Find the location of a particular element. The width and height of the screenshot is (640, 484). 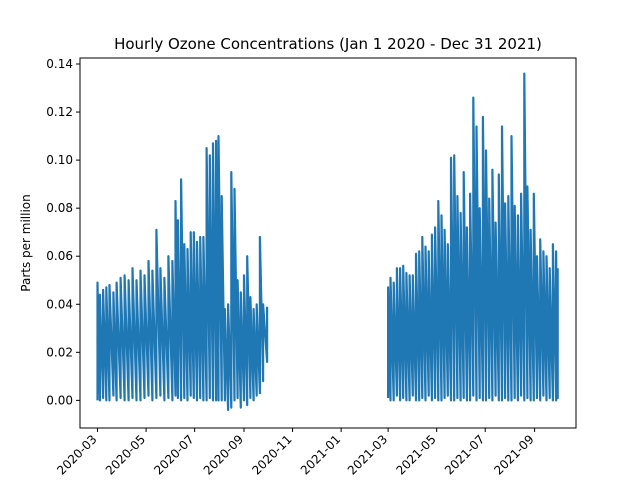

x-tick-label: 2020-03 is located at coordinates (76, 454).